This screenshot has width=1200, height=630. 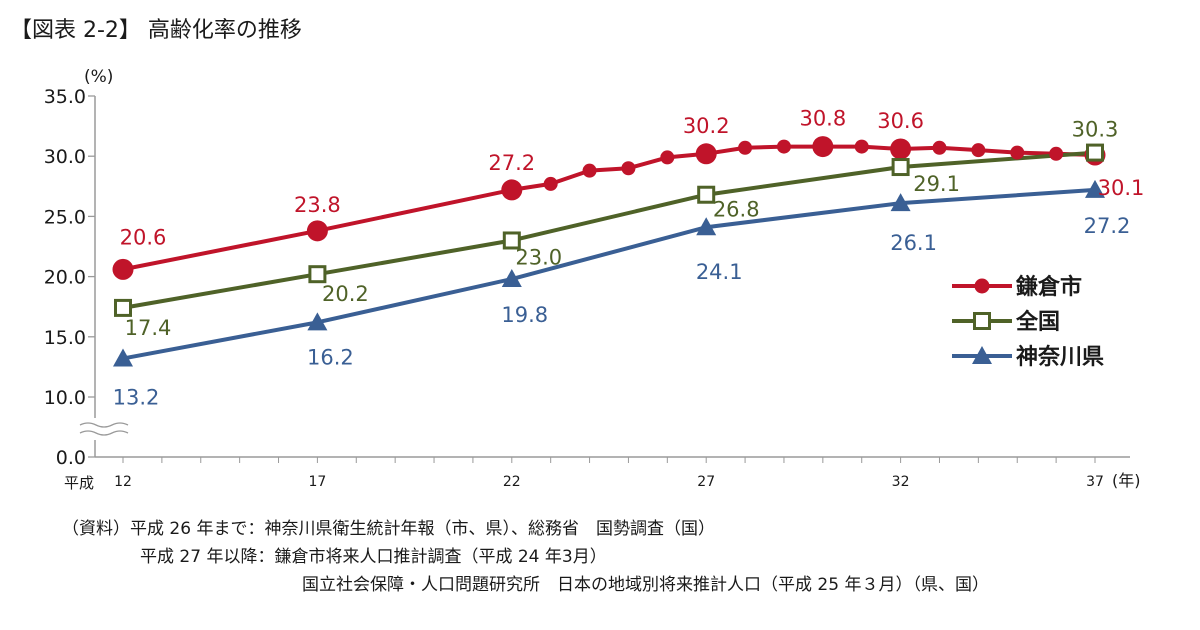 What do you see at coordinates (719, 272) in the screenshot?
I see `data-label-神奈川県: 24.1` at bounding box center [719, 272].